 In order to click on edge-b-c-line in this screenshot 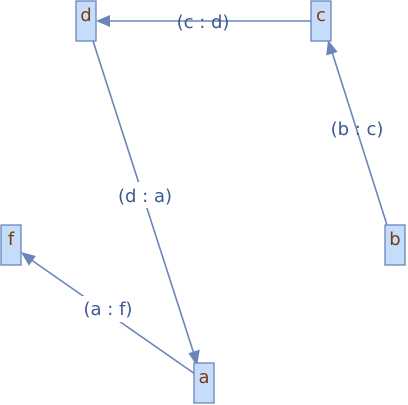, I will do `click(359, 138)`.